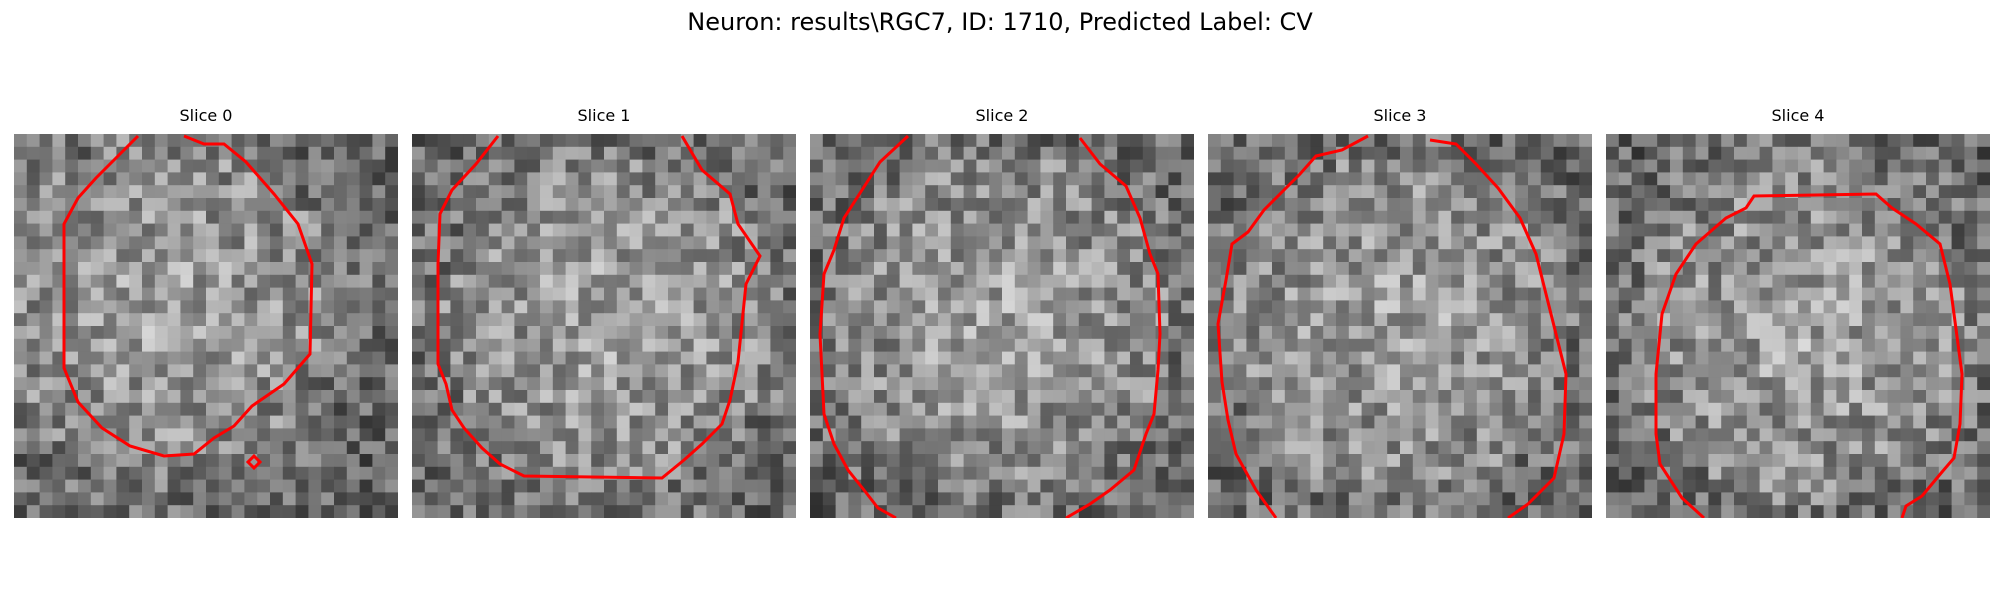  Describe the element at coordinates (254, 462) in the screenshot. I see `contour-loop` at that location.